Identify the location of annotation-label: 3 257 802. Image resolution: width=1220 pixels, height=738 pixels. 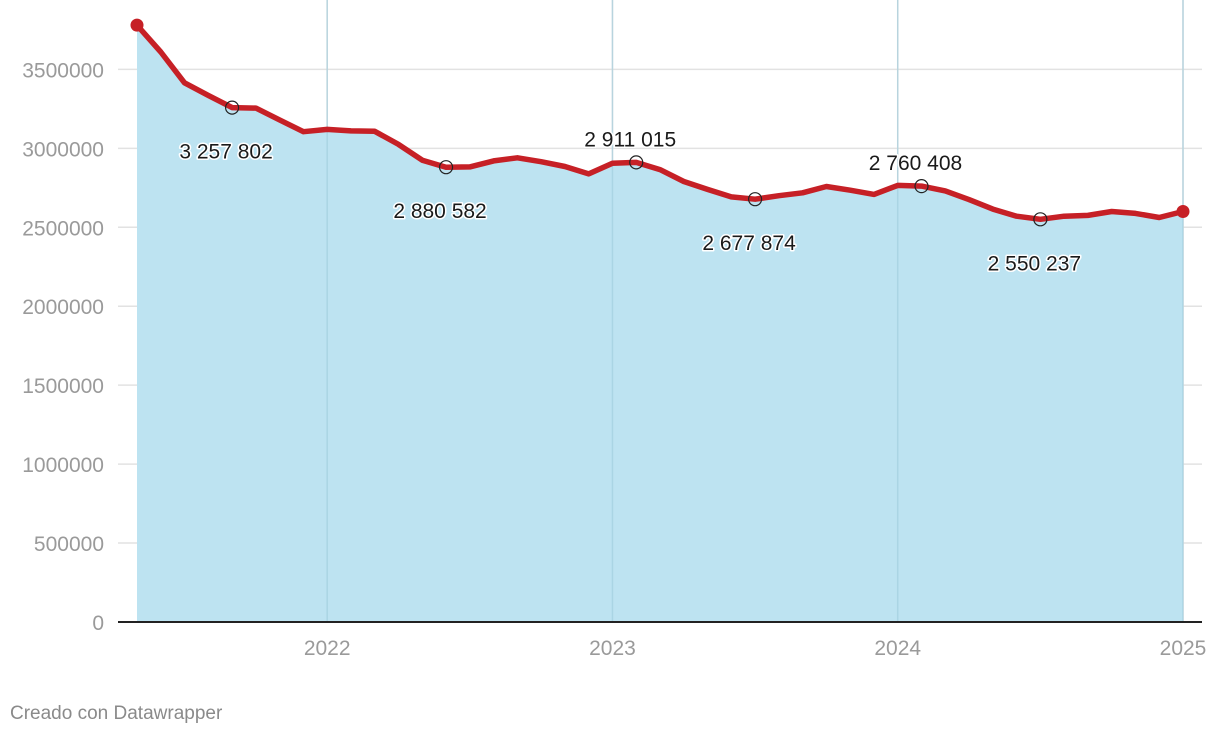
(225, 152).